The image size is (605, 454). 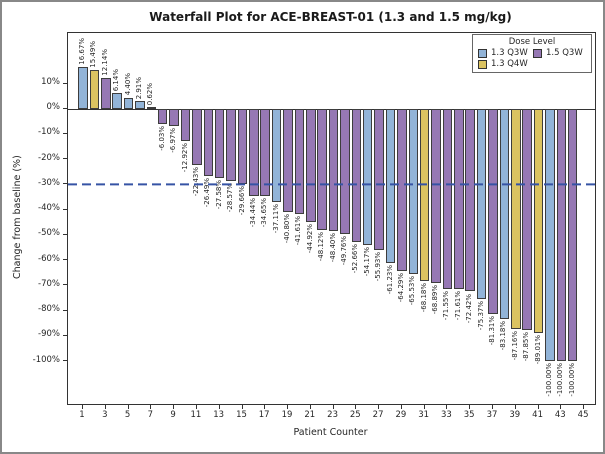 What do you see at coordinates (241, 200) in the screenshot?
I see `bar-value-label: -29.66%` at bounding box center [241, 200].